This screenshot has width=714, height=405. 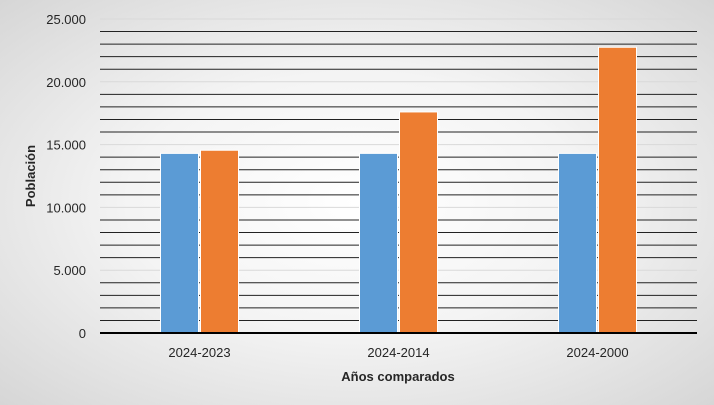 I want to click on y-tick-label: 10.000, so click(x=66, y=207).